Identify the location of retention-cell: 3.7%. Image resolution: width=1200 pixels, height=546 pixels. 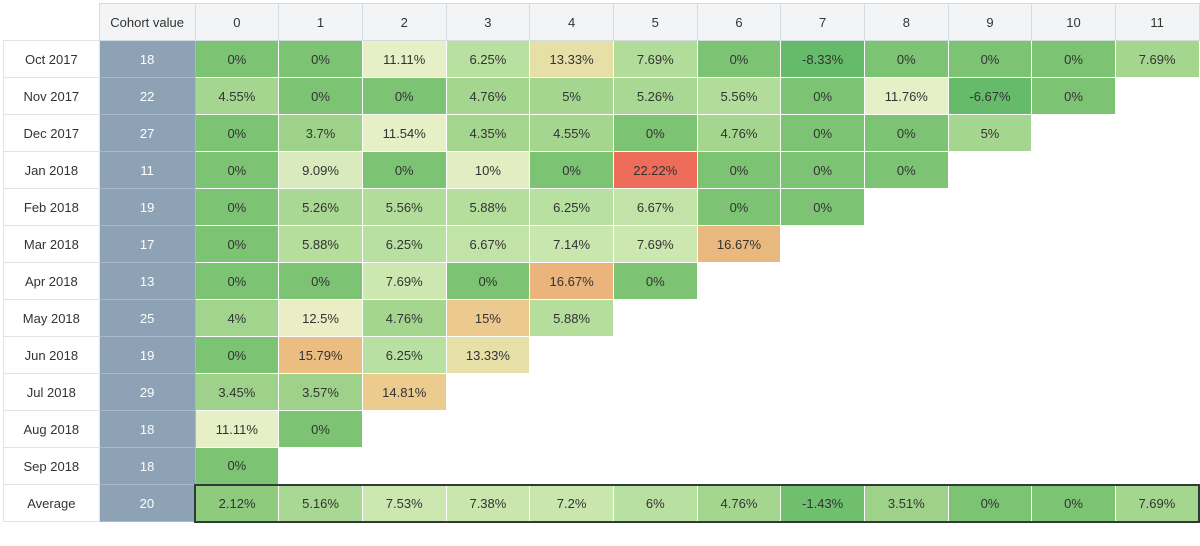
(320, 133).